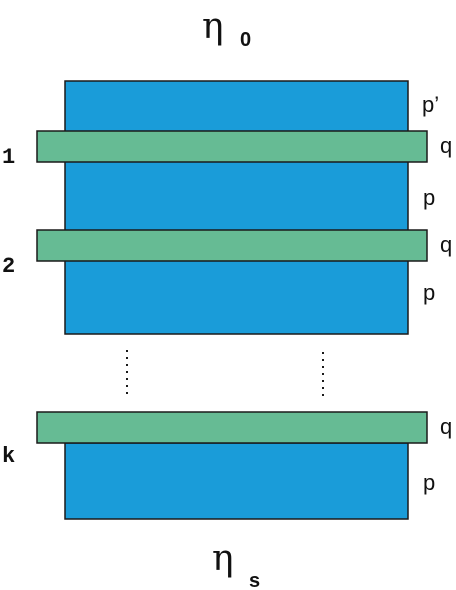 The height and width of the screenshot is (590, 456). What do you see at coordinates (8, 157) in the screenshot?
I see `stack-label-1: 1` at bounding box center [8, 157].